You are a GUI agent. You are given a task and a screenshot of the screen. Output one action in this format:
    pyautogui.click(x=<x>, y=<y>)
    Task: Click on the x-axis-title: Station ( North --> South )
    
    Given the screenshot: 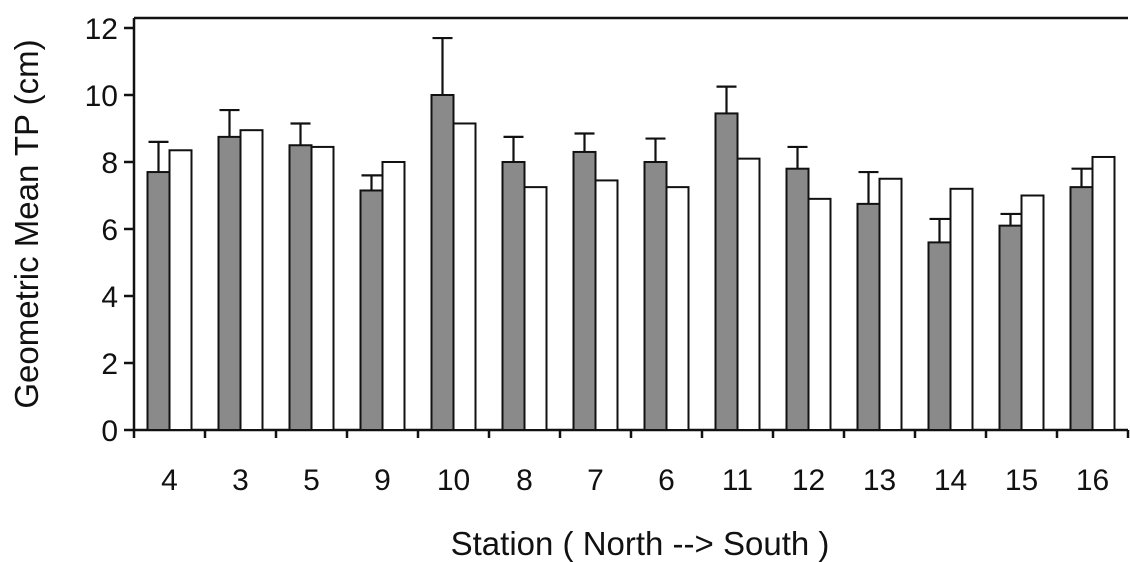 What is the action you would take?
    pyautogui.click(x=640, y=543)
    